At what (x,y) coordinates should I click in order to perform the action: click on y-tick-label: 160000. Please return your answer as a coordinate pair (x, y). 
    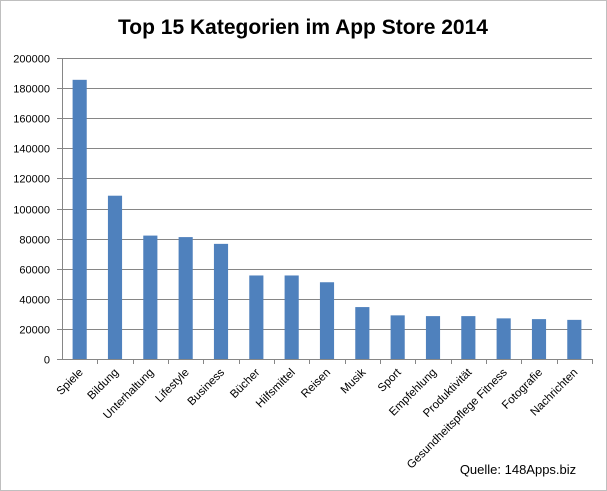
    Looking at the image, I should click on (31, 120).